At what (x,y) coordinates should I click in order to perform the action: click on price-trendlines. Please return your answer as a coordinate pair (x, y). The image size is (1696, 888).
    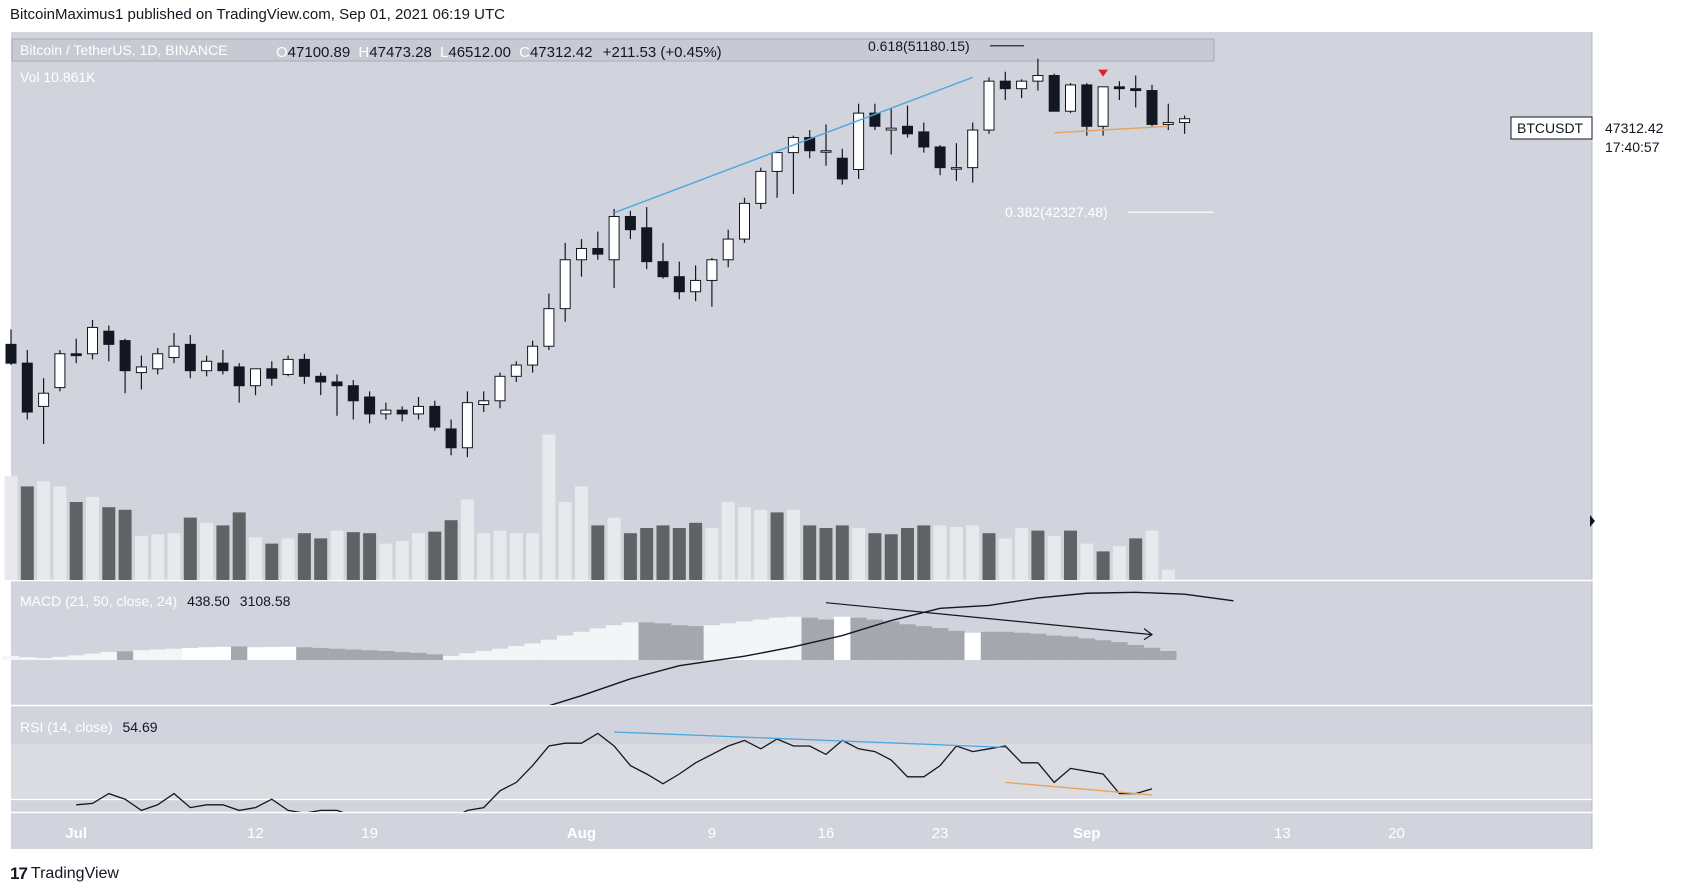
    Looking at the image, I should click on (891, 141).